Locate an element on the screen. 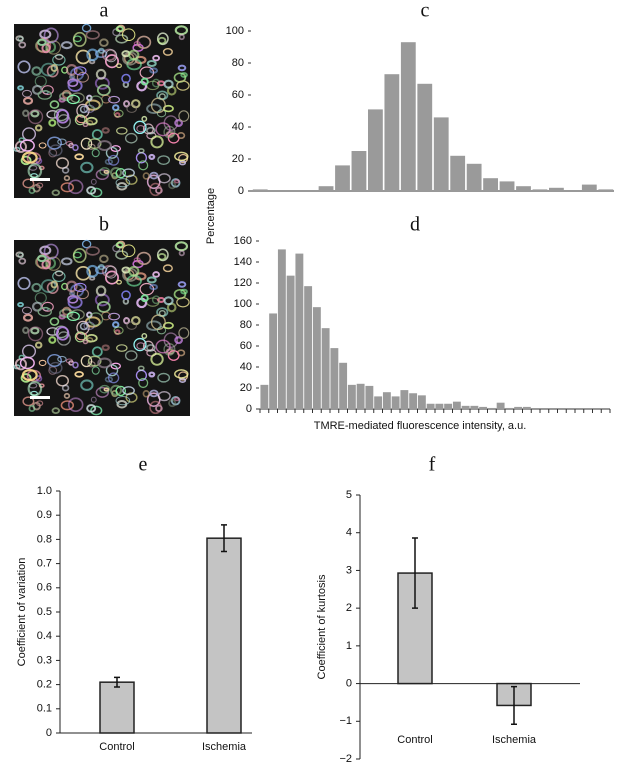 This screenshot has height=767, width=620. scale-bar is located at coordinates (40, 179).